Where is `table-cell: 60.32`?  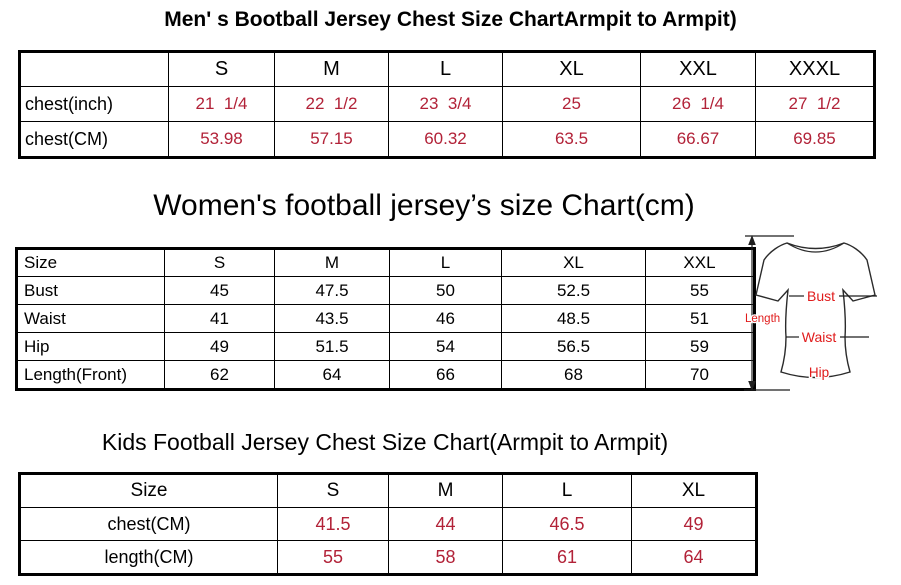 table-cell: 60.32 is located at coordinates (445, 139).